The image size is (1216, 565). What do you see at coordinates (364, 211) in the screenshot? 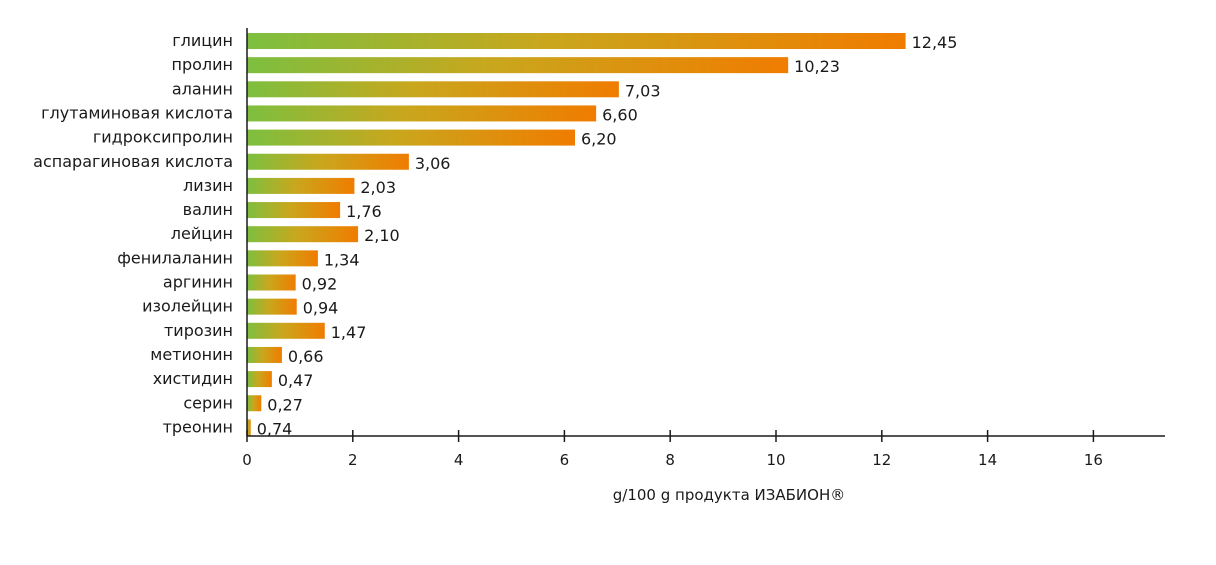
I see `value-label: 1,76` at bounding box center [364, 211].